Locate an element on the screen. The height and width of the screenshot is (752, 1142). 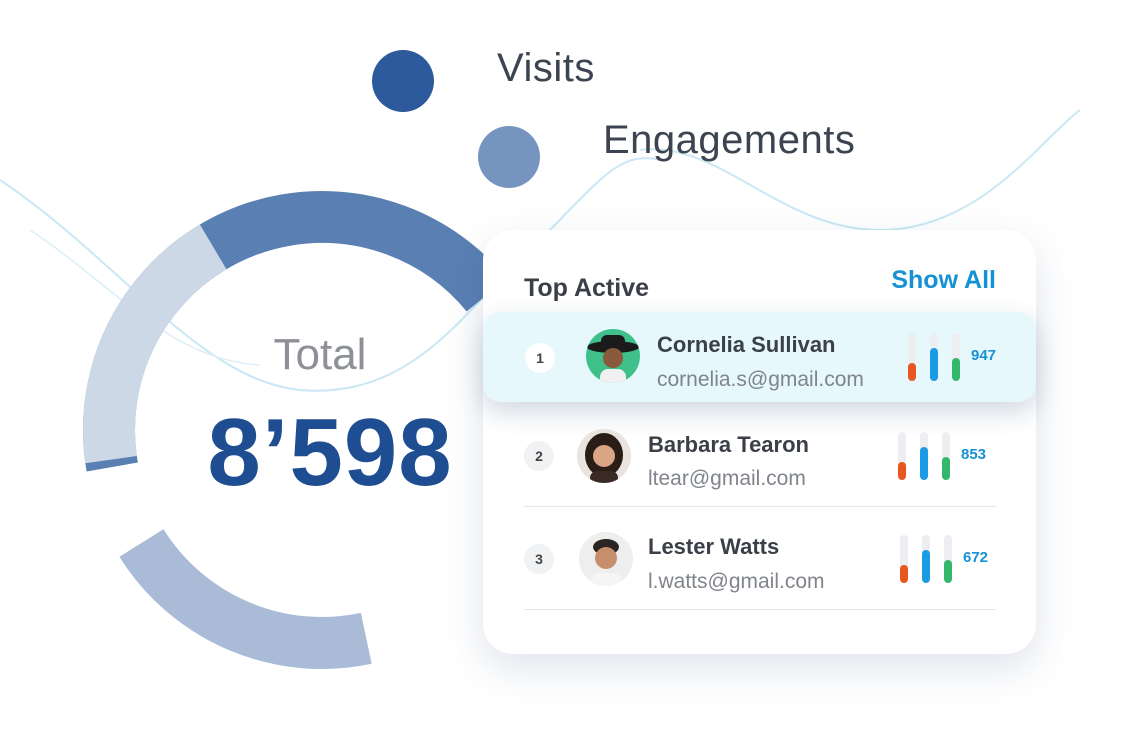
card-title: Top Active is located at coordinates (587, 288).